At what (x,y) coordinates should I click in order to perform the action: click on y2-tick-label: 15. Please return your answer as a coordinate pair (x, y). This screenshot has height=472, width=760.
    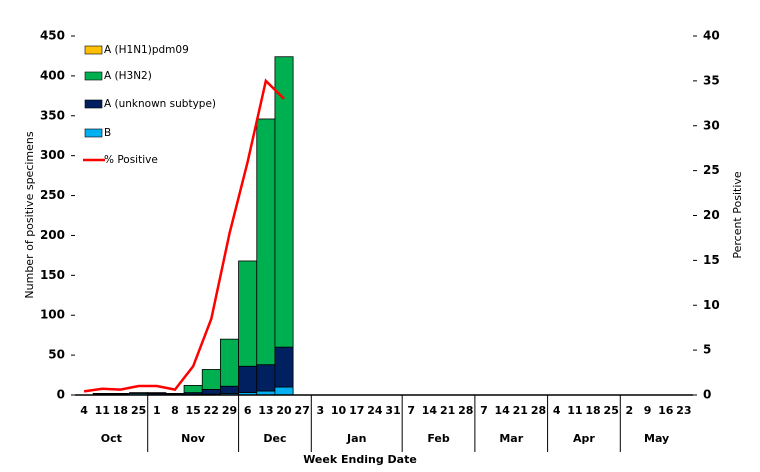
    Looking at the image, I should click on (711, 260).